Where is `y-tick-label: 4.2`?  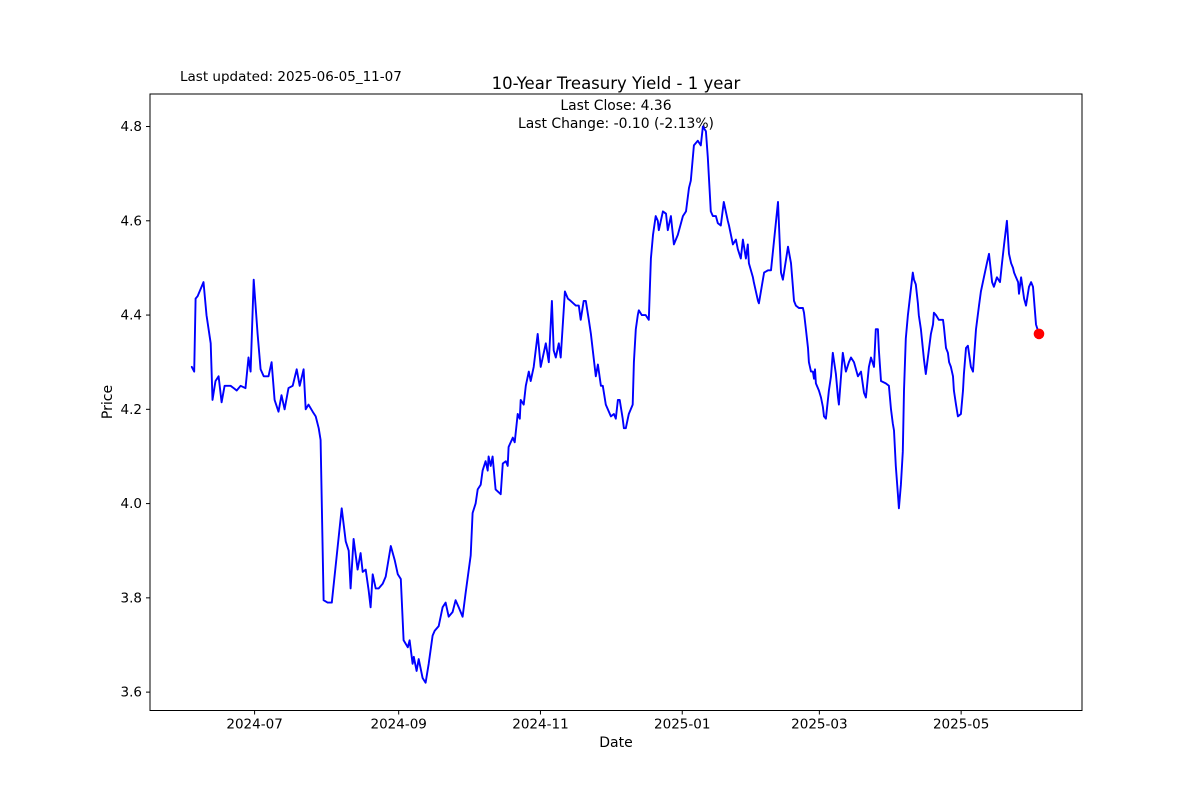
y-tick-label: 4.2 is located at coordinates (131, 410).